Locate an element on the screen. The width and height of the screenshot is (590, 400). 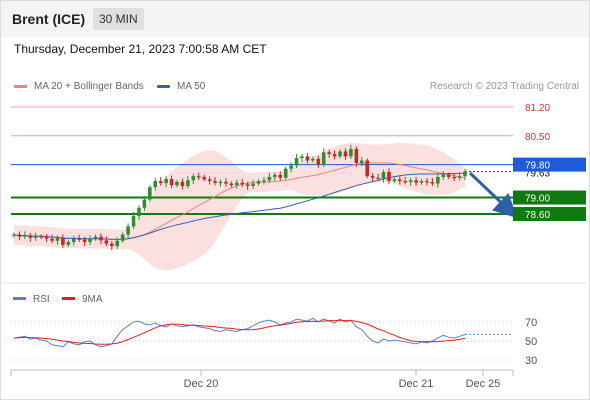
rsi-legend-label: RSI is located at coordinates (41, 299).